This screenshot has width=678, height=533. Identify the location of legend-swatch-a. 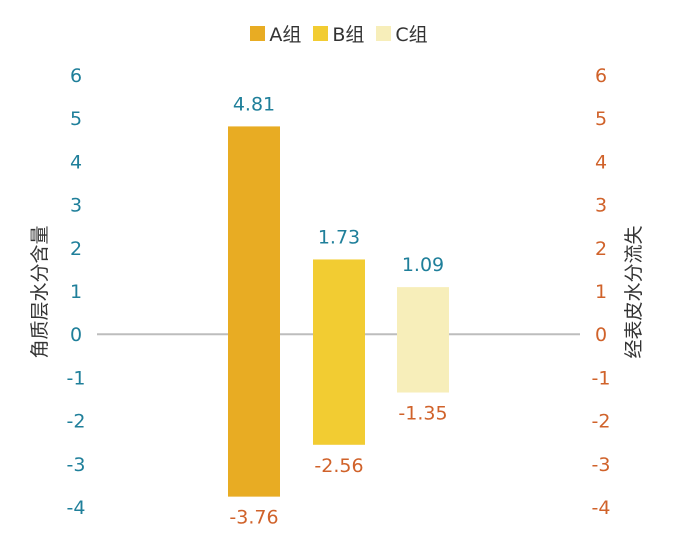
(258, 33).